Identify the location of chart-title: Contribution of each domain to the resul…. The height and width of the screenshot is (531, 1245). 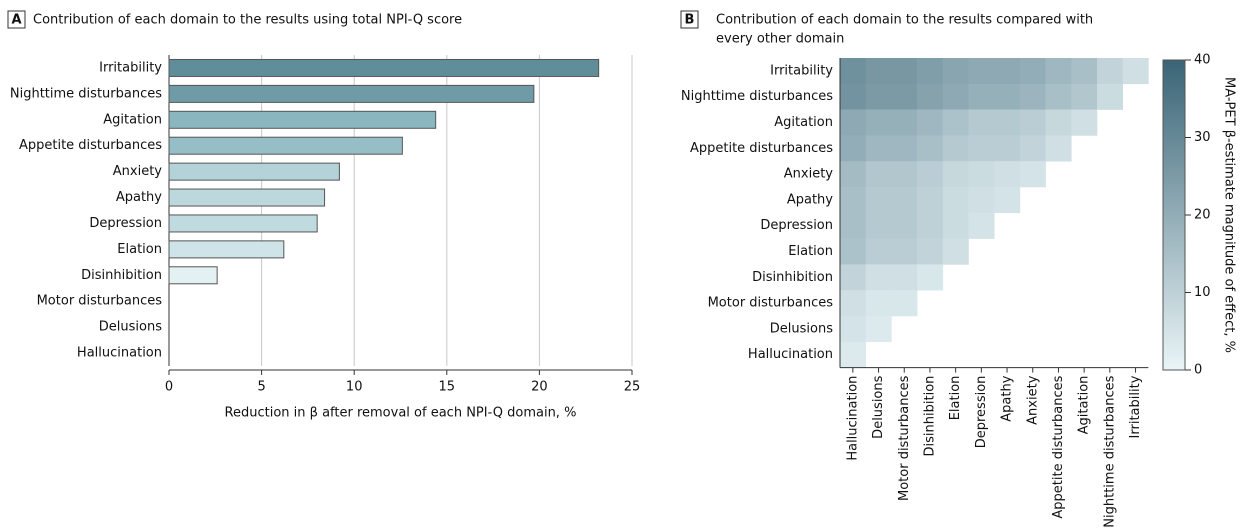
(904, 20).